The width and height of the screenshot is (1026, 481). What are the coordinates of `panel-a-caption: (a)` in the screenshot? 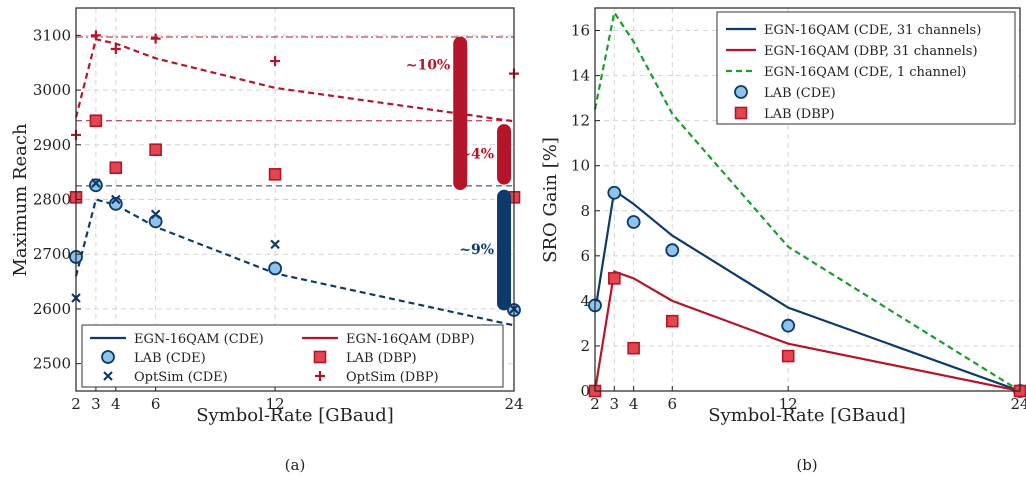 It's located at (295, 465).